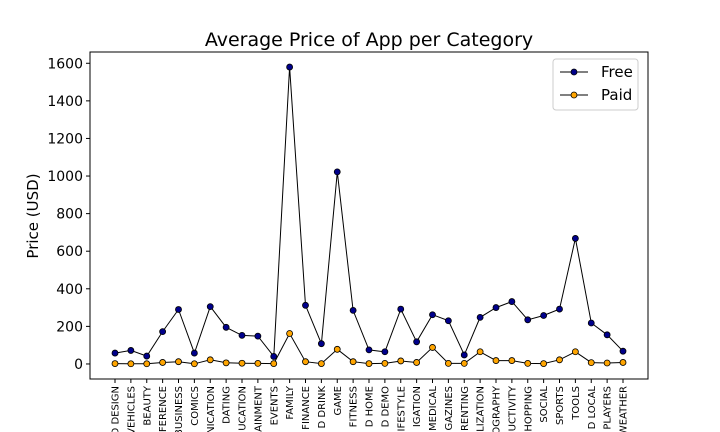  Describe the element at coordinates (385, 407) in the screenshot. I see `x-tick-label: D DEMO` at that location.